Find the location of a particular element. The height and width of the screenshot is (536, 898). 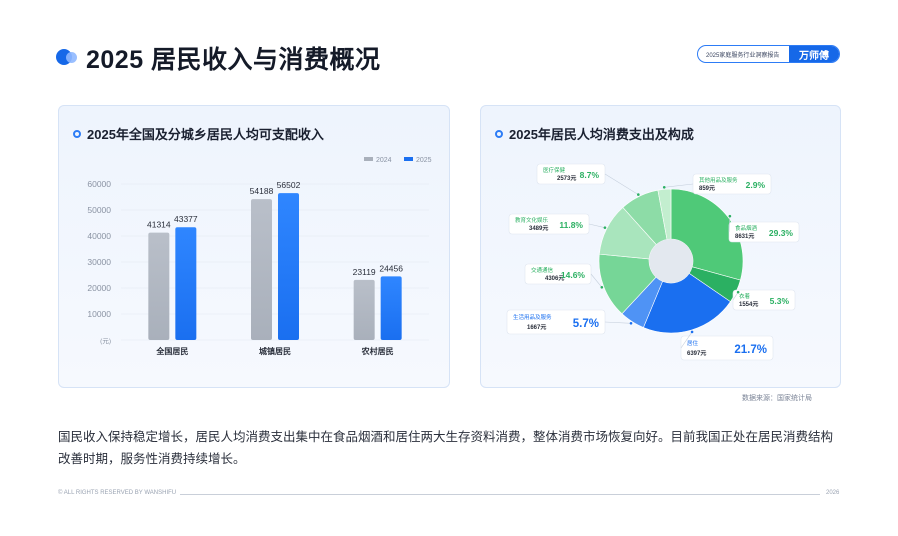

slice-label: 交通通信 is located at coordinates (542, 270).